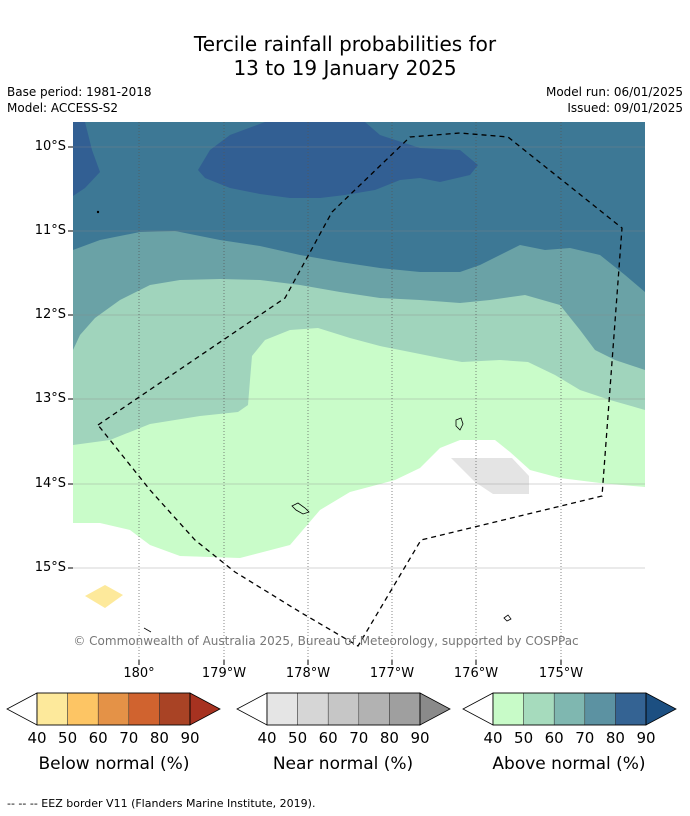 The height and width of the screenshot is (816, 690). I want to click on below-normal-colorbar, so click(113, 709).